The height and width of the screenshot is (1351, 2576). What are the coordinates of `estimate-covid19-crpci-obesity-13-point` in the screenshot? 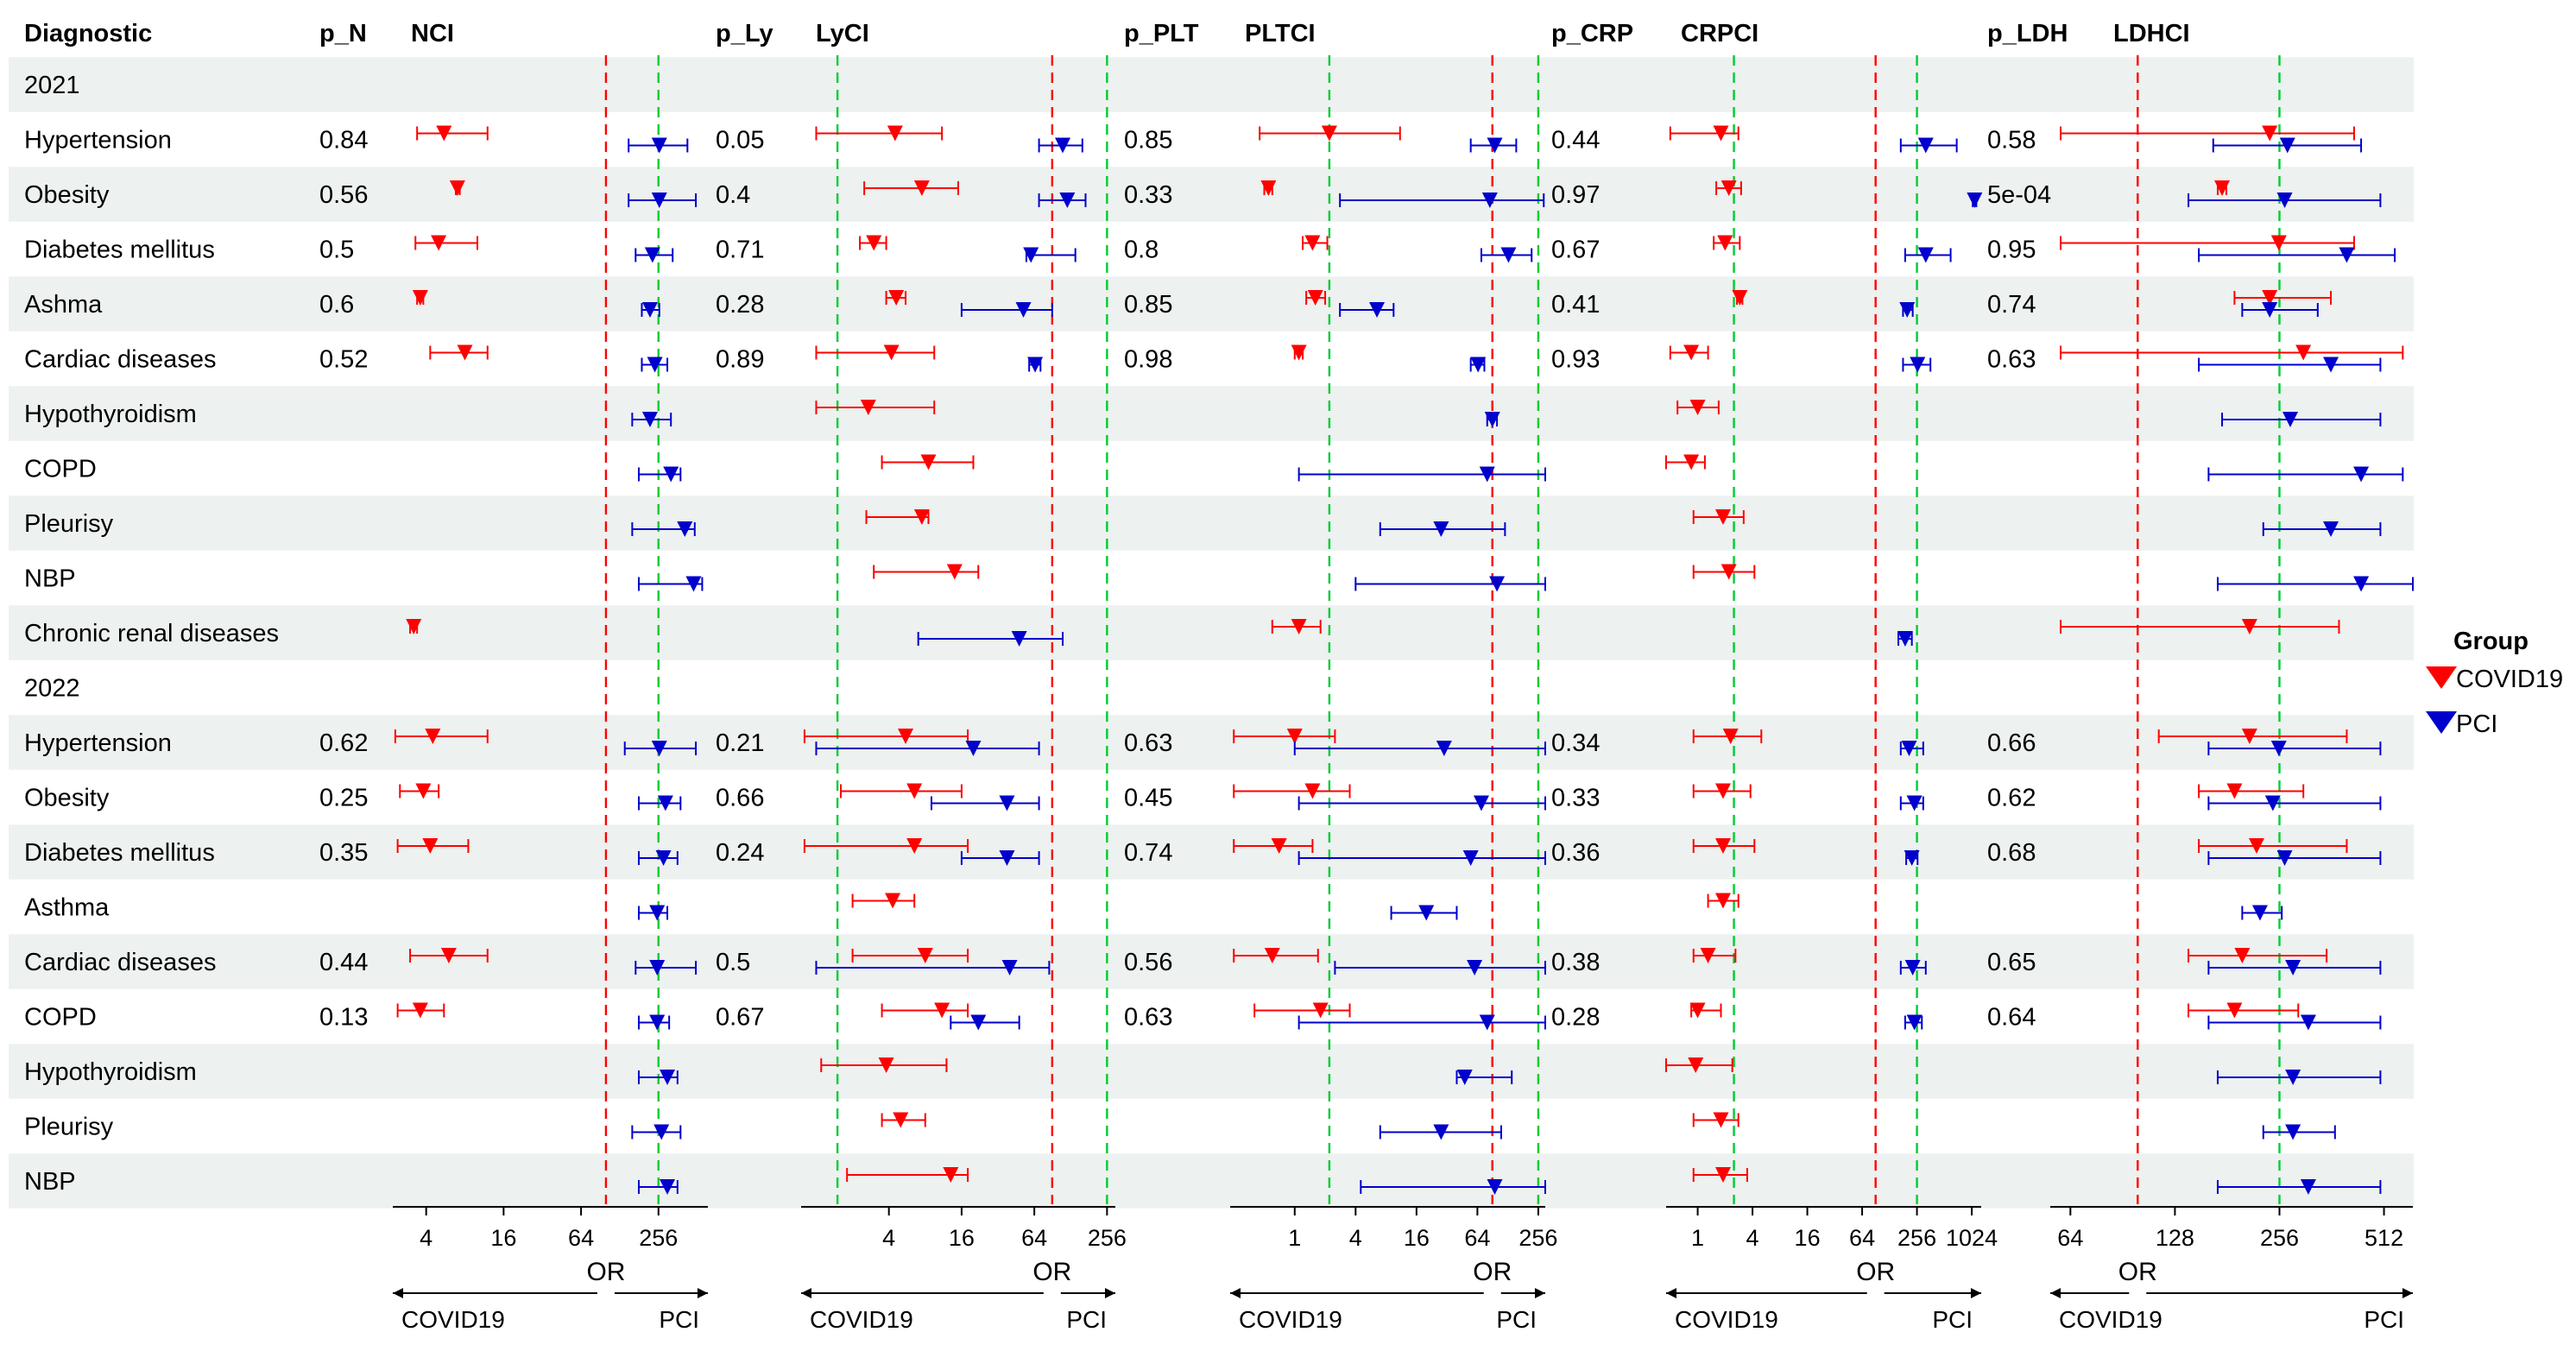 It's located at (1722, 791).